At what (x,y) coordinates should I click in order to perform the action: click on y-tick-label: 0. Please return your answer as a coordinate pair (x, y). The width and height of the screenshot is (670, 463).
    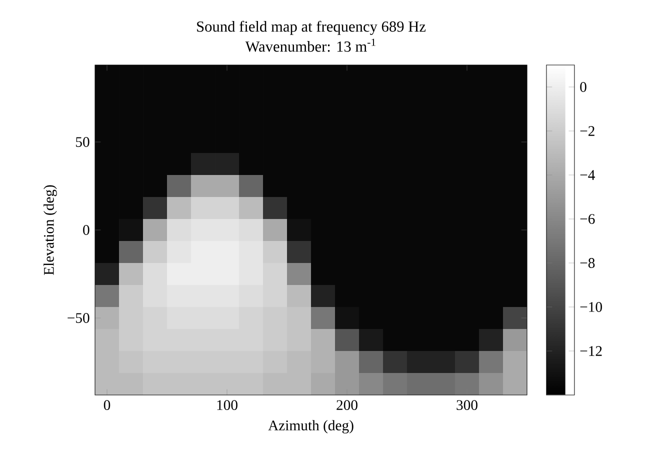
    Looking at the image, I should click on (86, 230).